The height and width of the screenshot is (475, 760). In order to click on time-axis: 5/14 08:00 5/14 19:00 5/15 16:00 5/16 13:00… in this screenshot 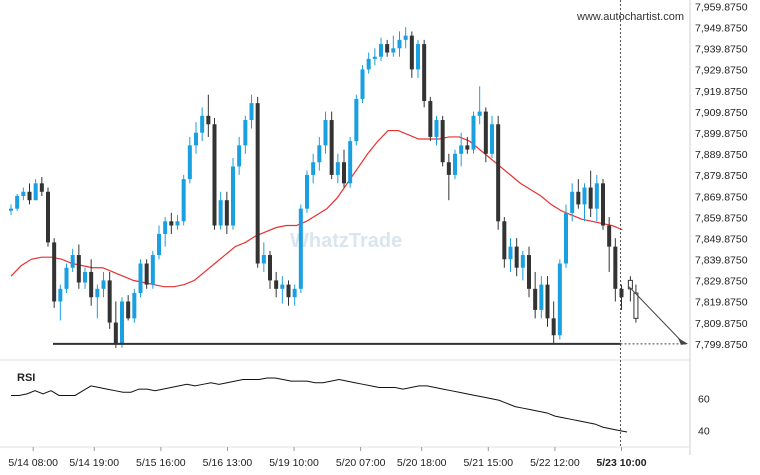, I will do `click(327, 458)`.